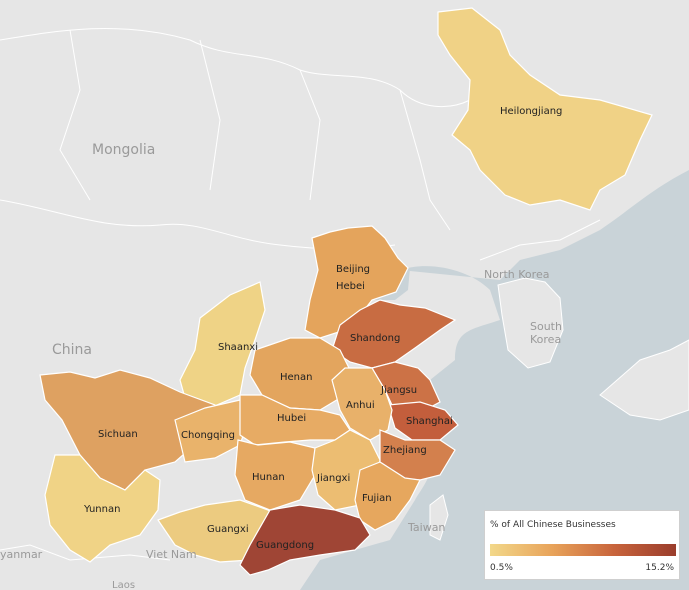 The height and width of the screenshot is (590, 689). Describe the element at coordinates (123, 585) in the screenshot. I see `country-label-laos: Laos` at that location.